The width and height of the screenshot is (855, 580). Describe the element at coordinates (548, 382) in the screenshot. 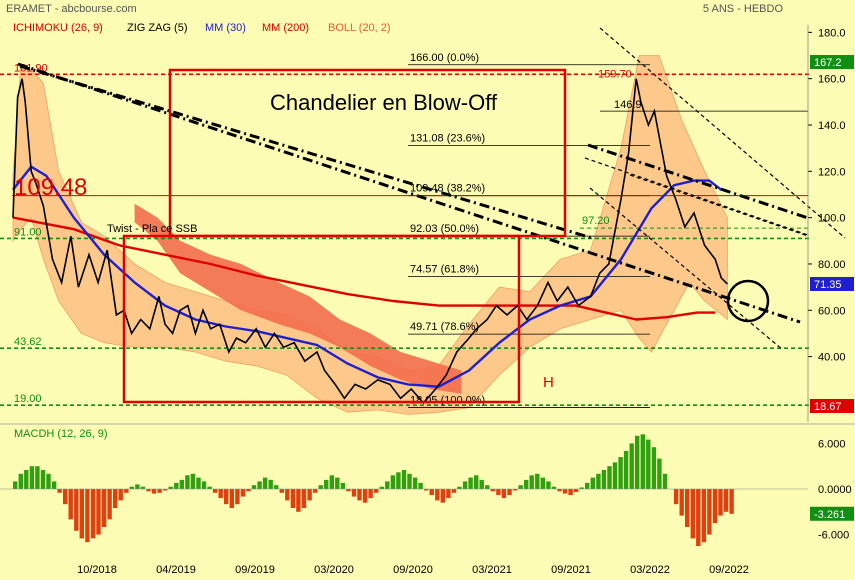

I see `h-label: H` at that location.